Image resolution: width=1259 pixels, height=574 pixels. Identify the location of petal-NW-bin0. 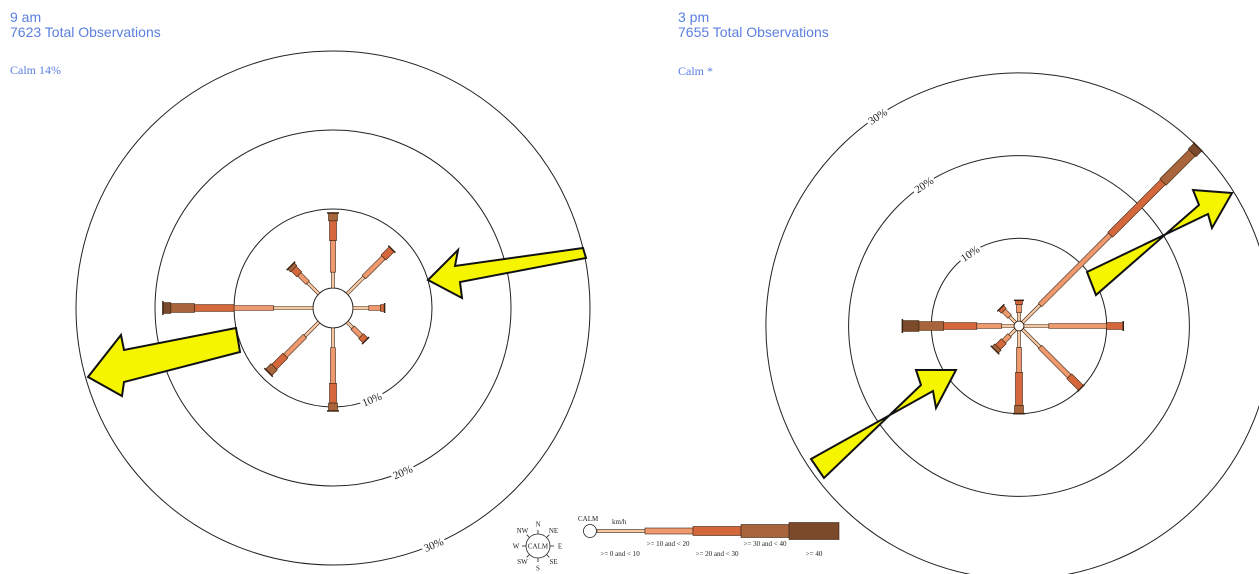
(313, 288).